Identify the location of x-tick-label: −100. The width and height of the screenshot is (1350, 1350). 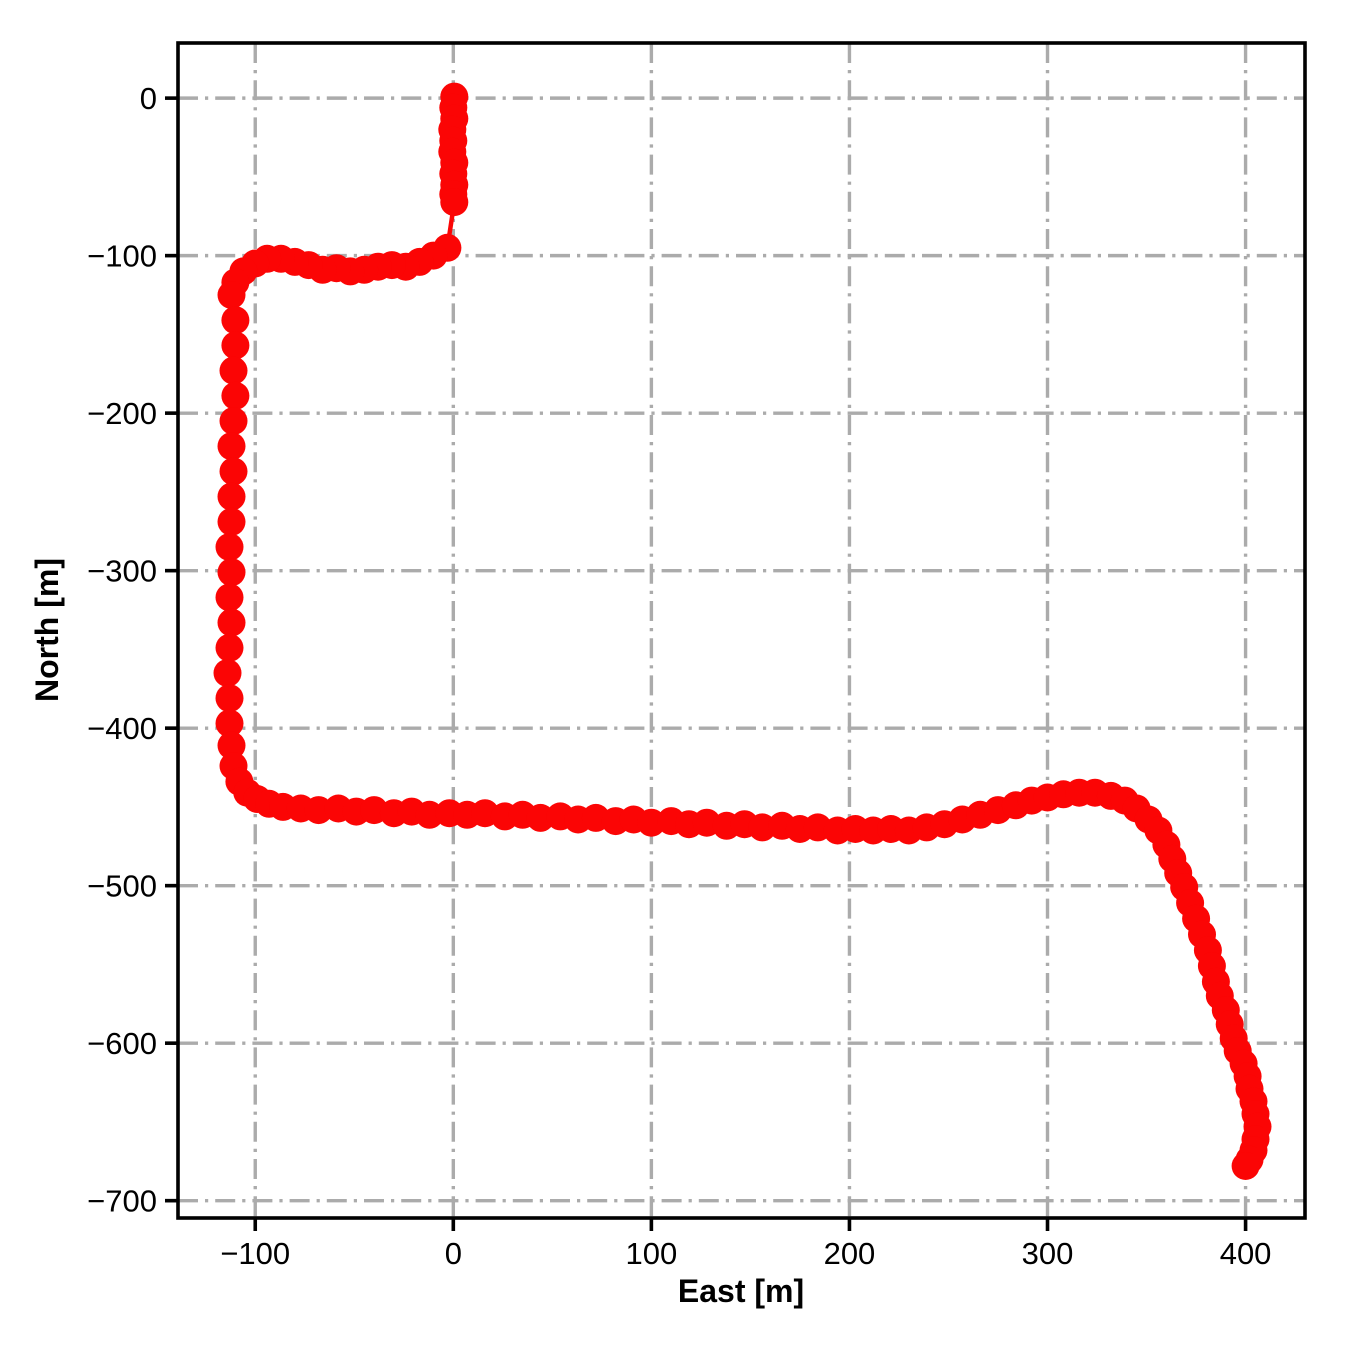
(255, 1253).